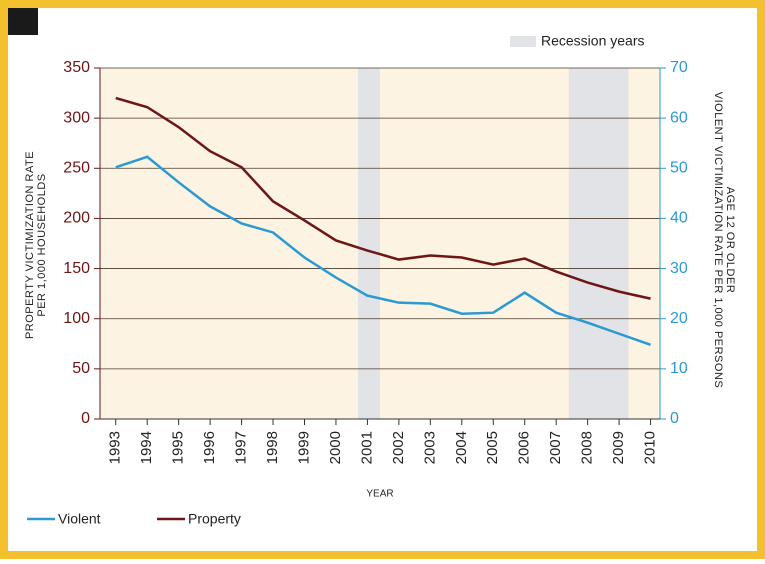 This screenshot has width=765, height=564. I want to click on y-tick-label: 200, so click(76, 218).